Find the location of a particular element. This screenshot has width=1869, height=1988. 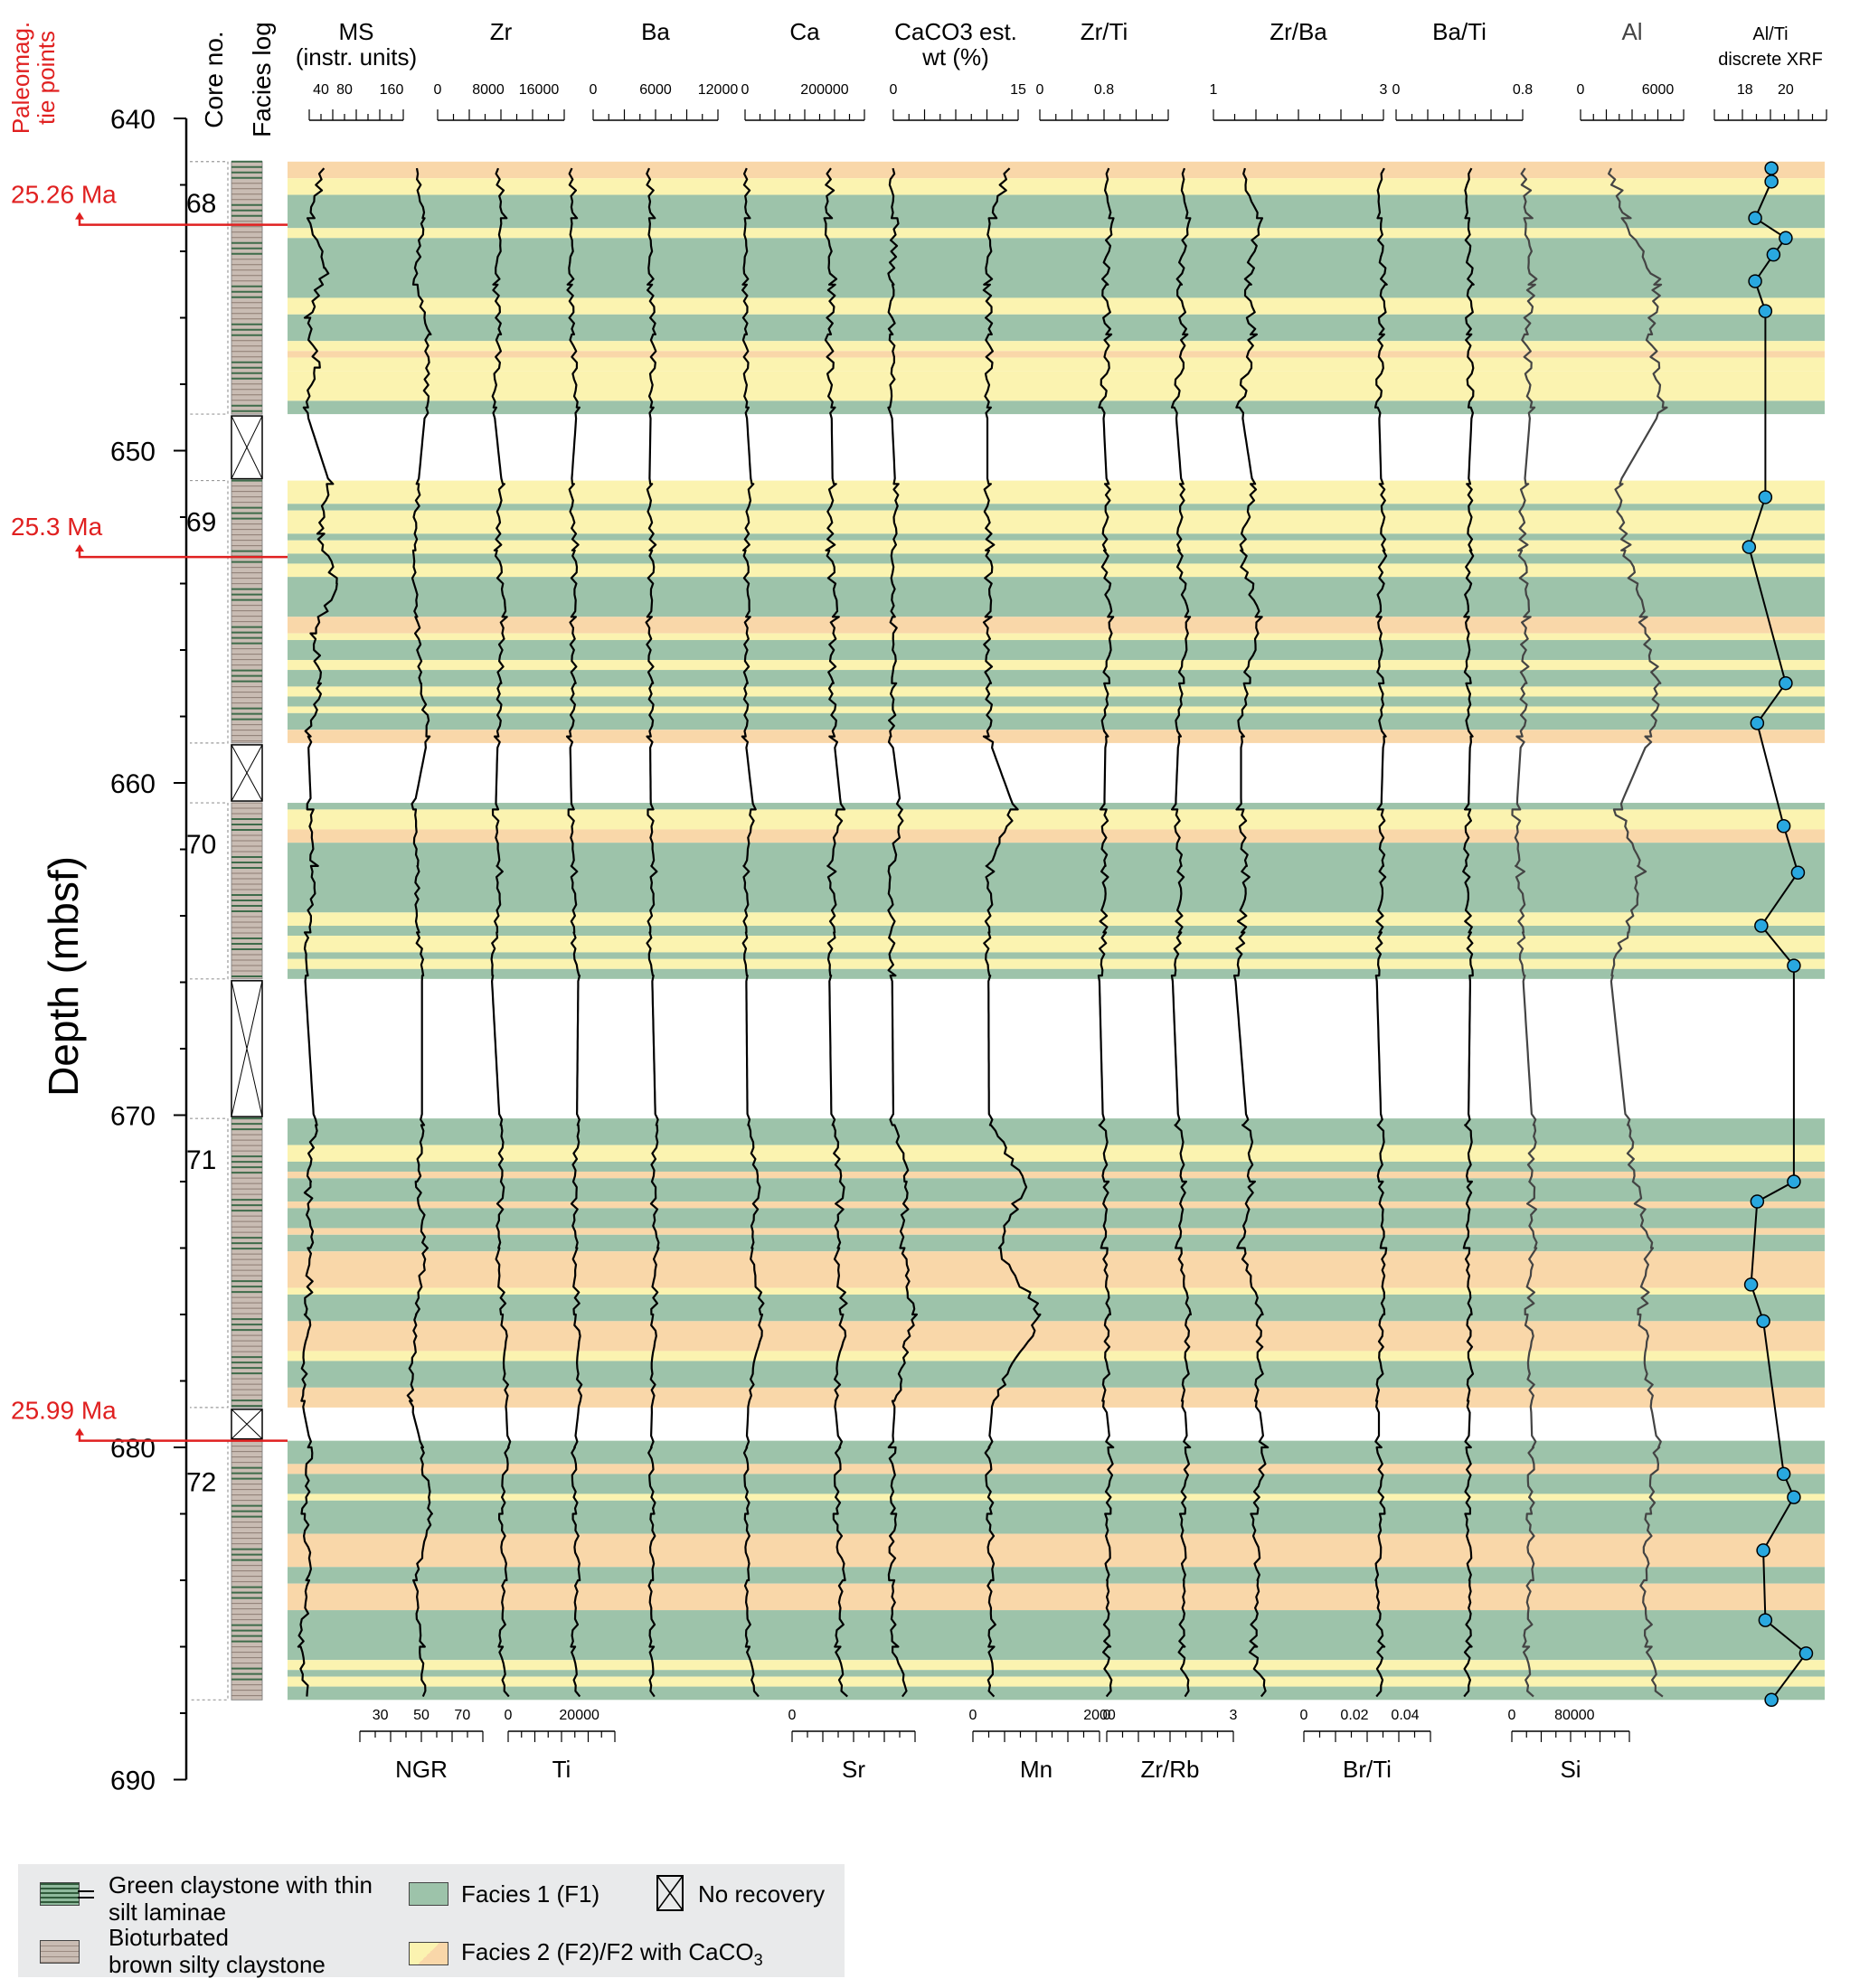

legend-facies1: Facies 1 (F1) is located at coordinates (531, 1894).